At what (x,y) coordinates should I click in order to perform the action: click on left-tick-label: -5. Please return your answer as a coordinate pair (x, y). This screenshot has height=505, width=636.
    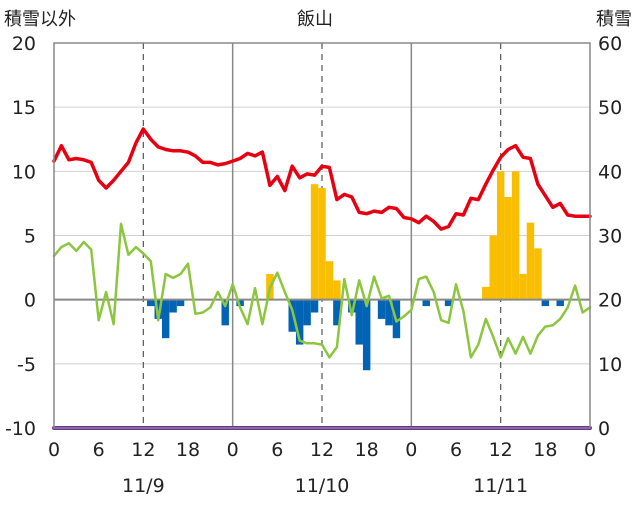
    Looking at the image, I should click on (26, 365).